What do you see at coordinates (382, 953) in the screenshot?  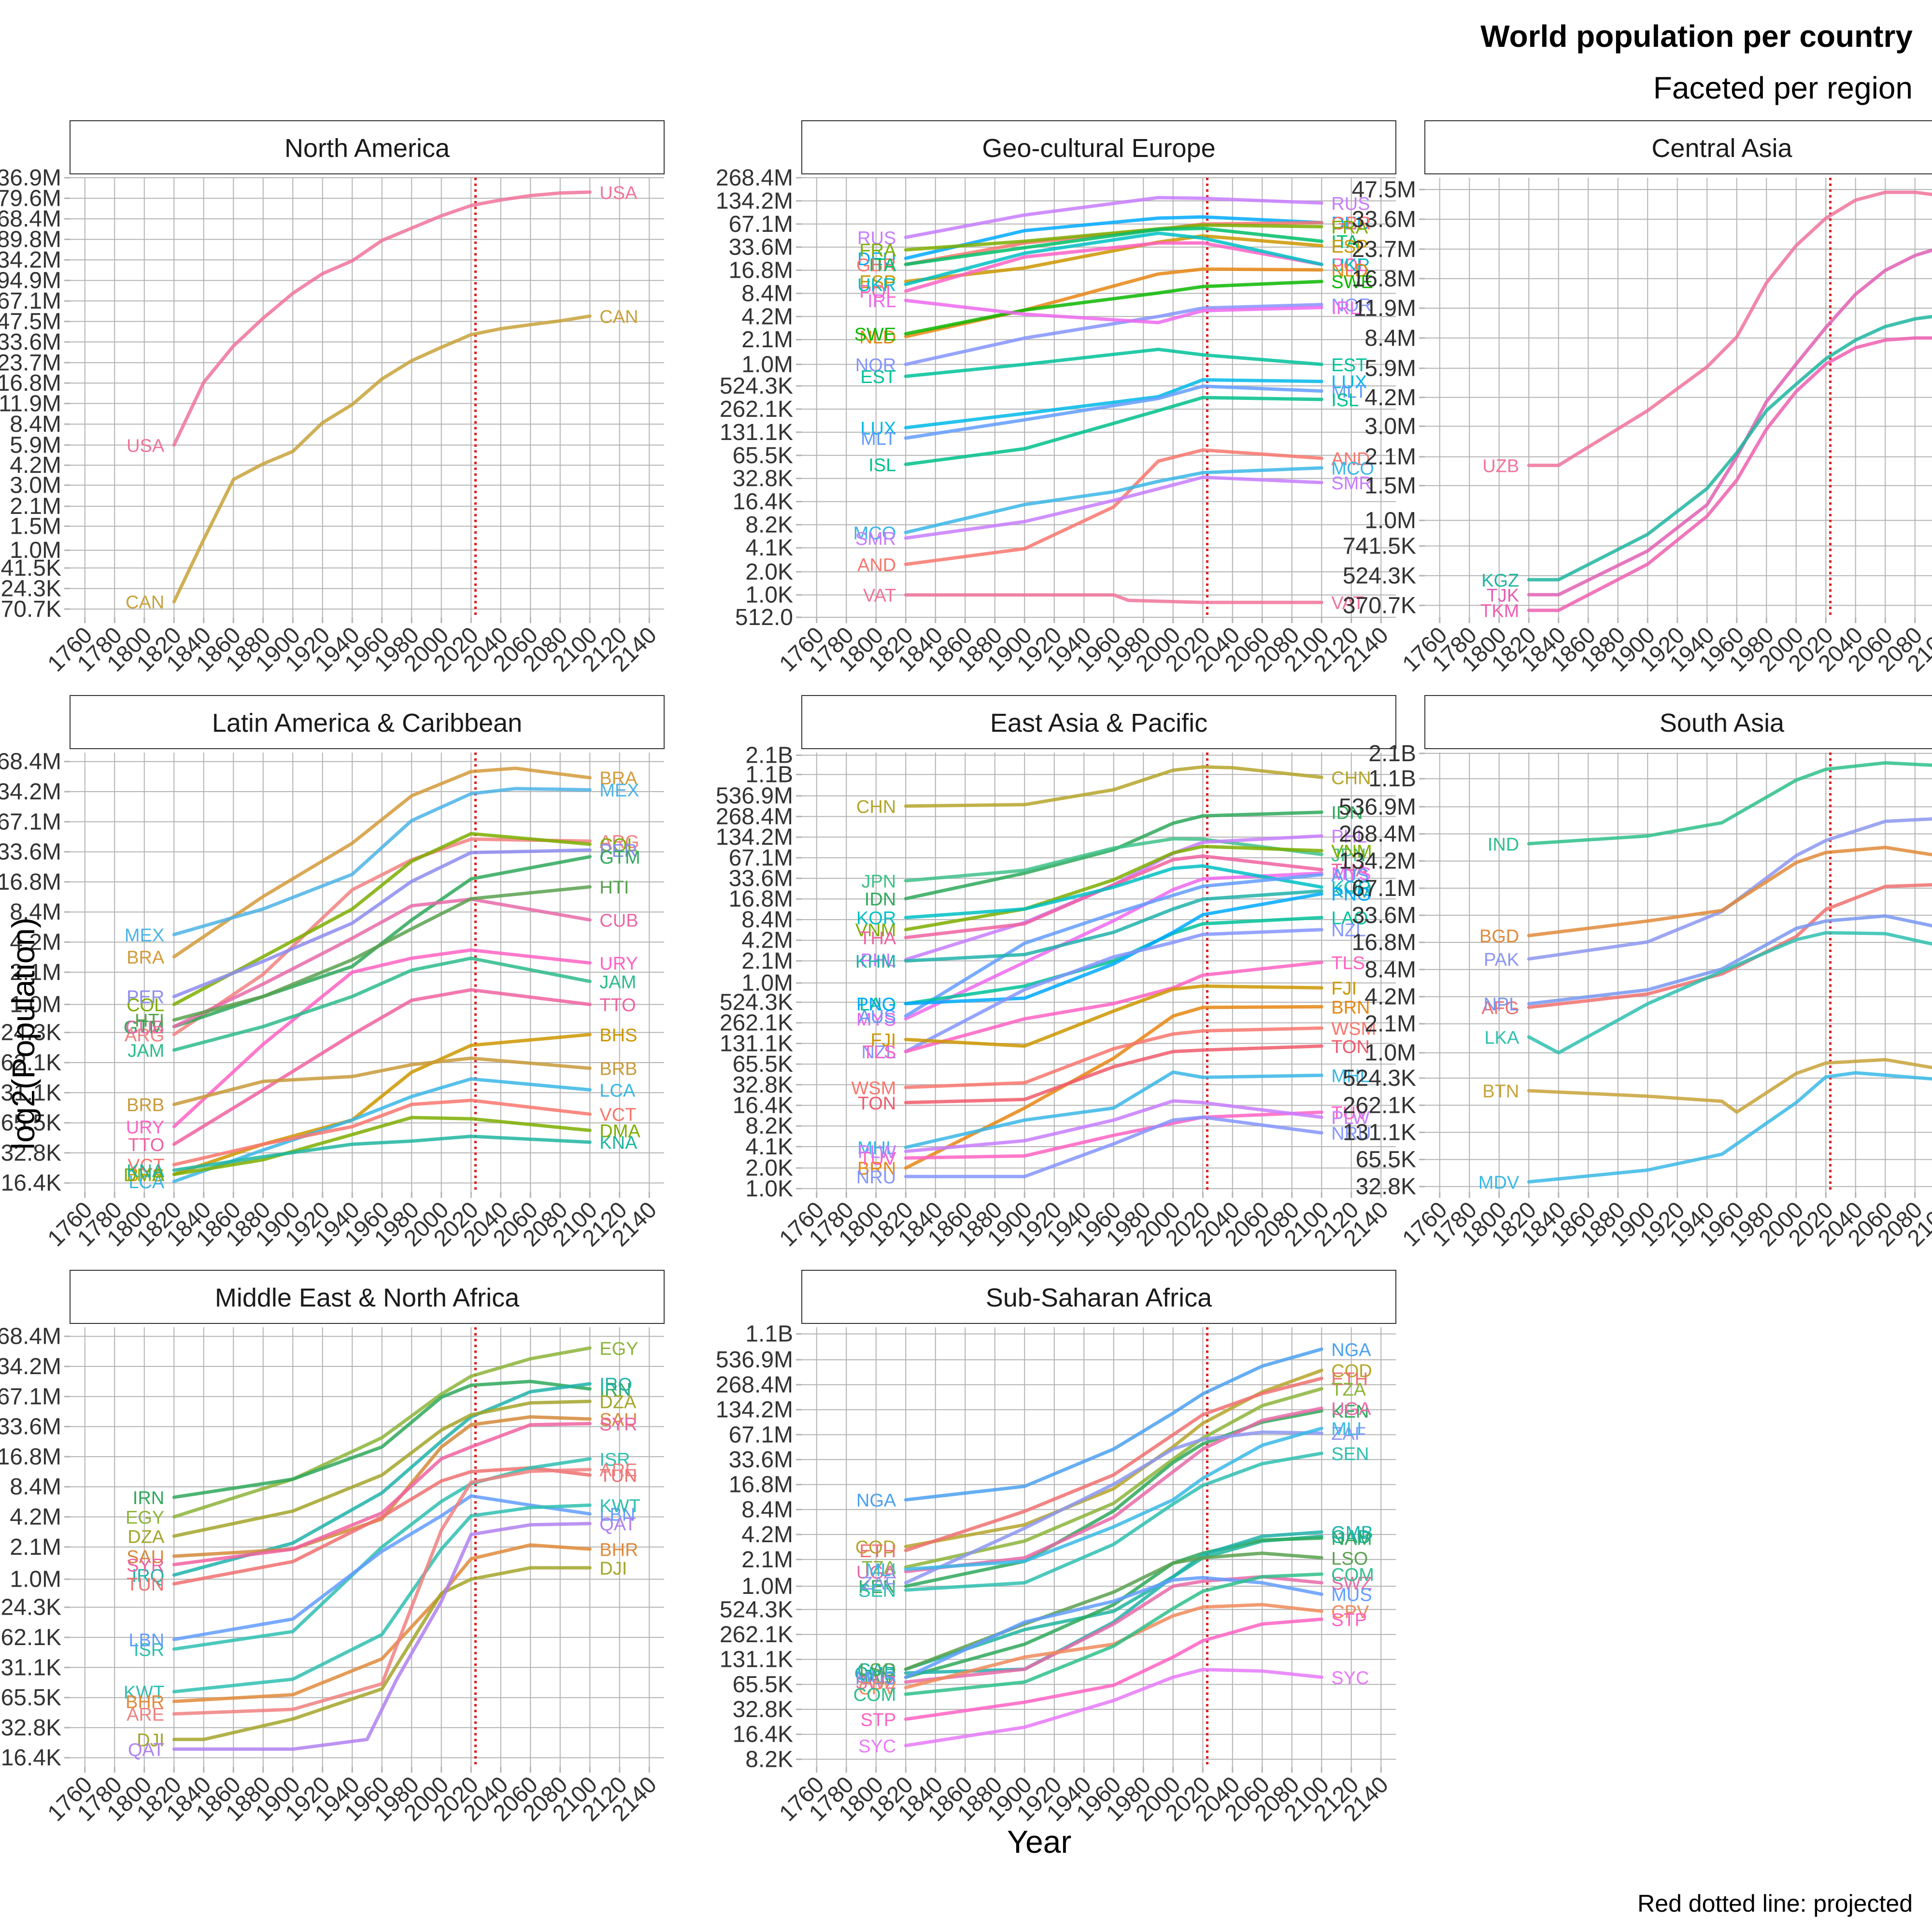 I see `series-line-hti` at bounding box center [382, 953].